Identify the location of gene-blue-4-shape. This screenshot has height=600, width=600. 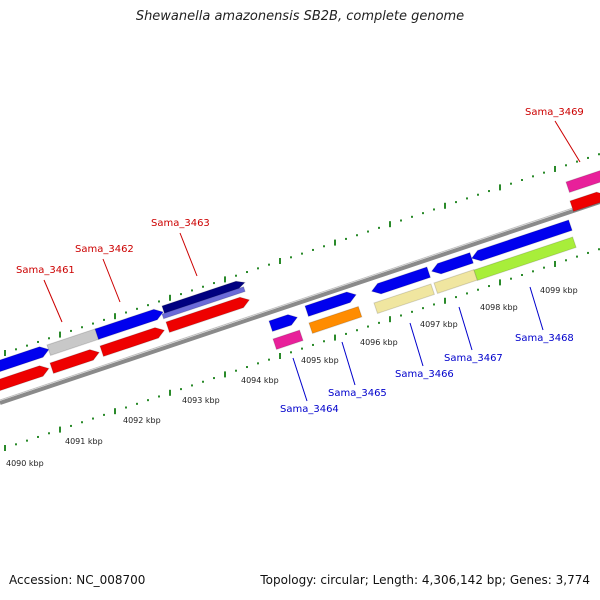
(331, 304).